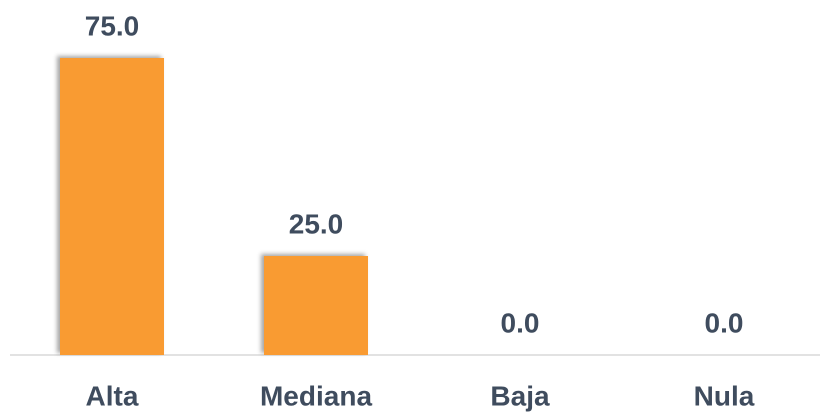  I want to click on x-tick-label: Mediana, so click(316, 395).